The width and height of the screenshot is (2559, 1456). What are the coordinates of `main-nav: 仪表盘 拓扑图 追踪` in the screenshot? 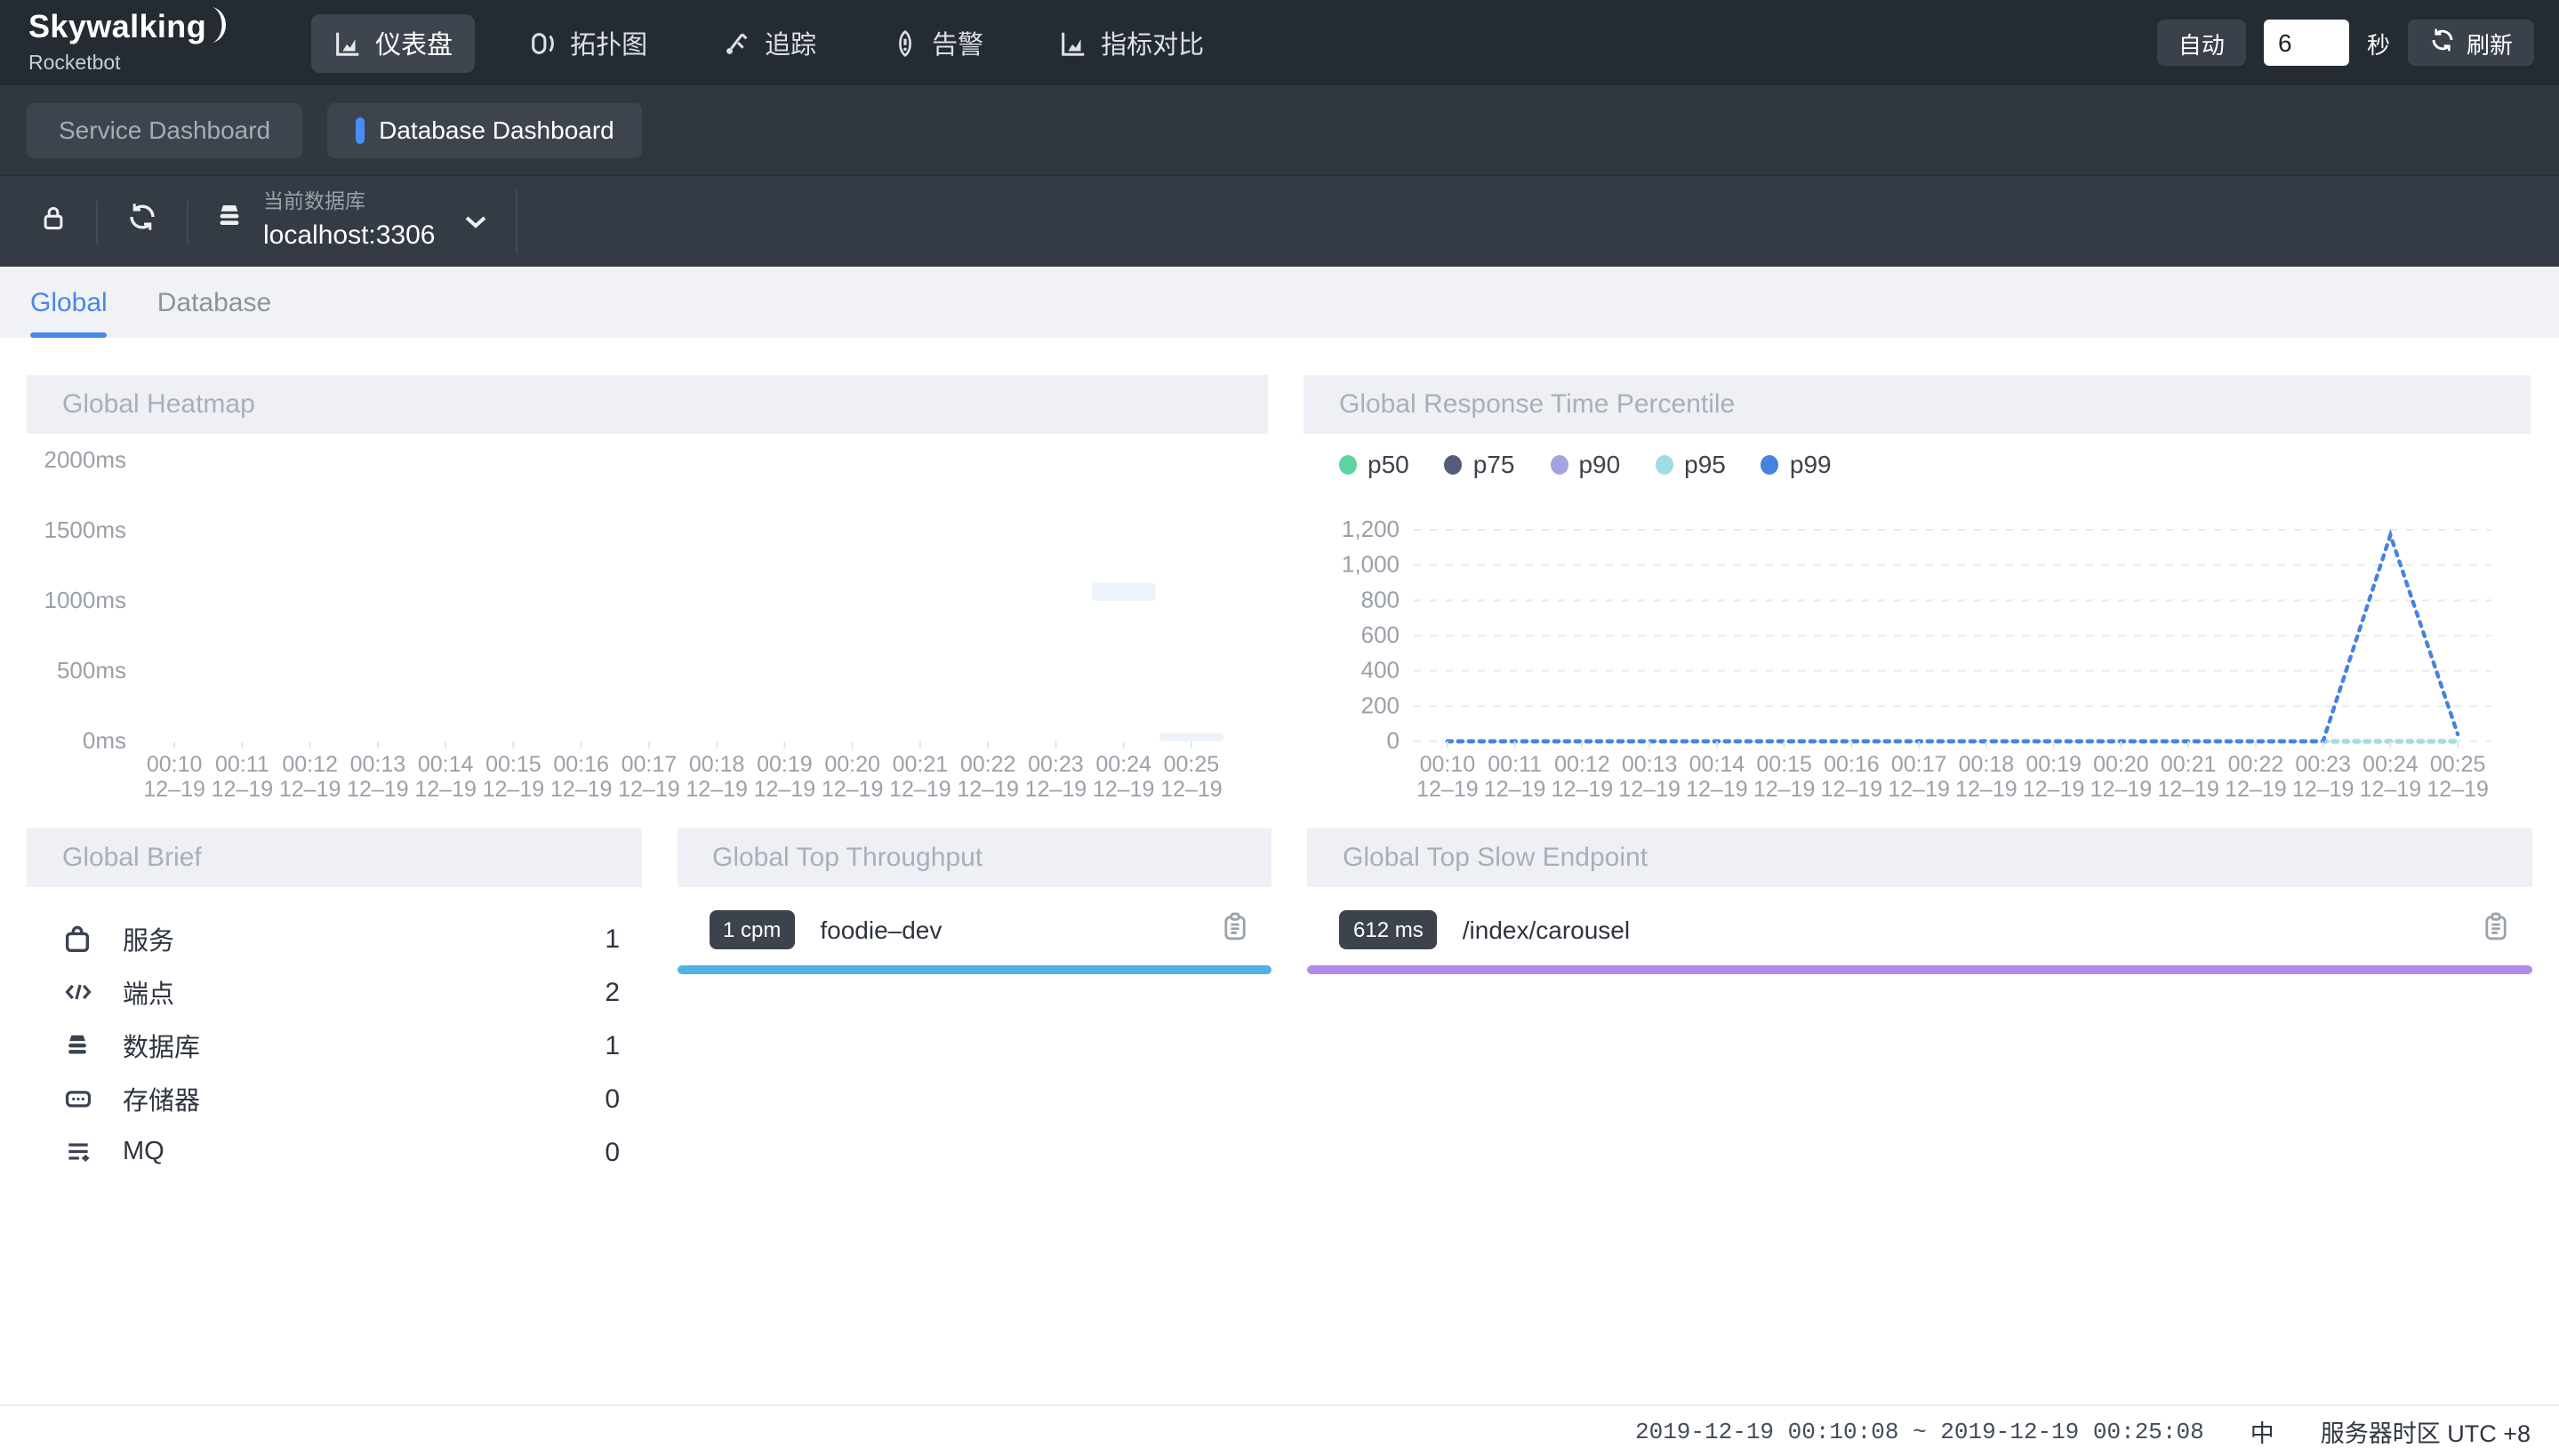 It's located at (768, 42).